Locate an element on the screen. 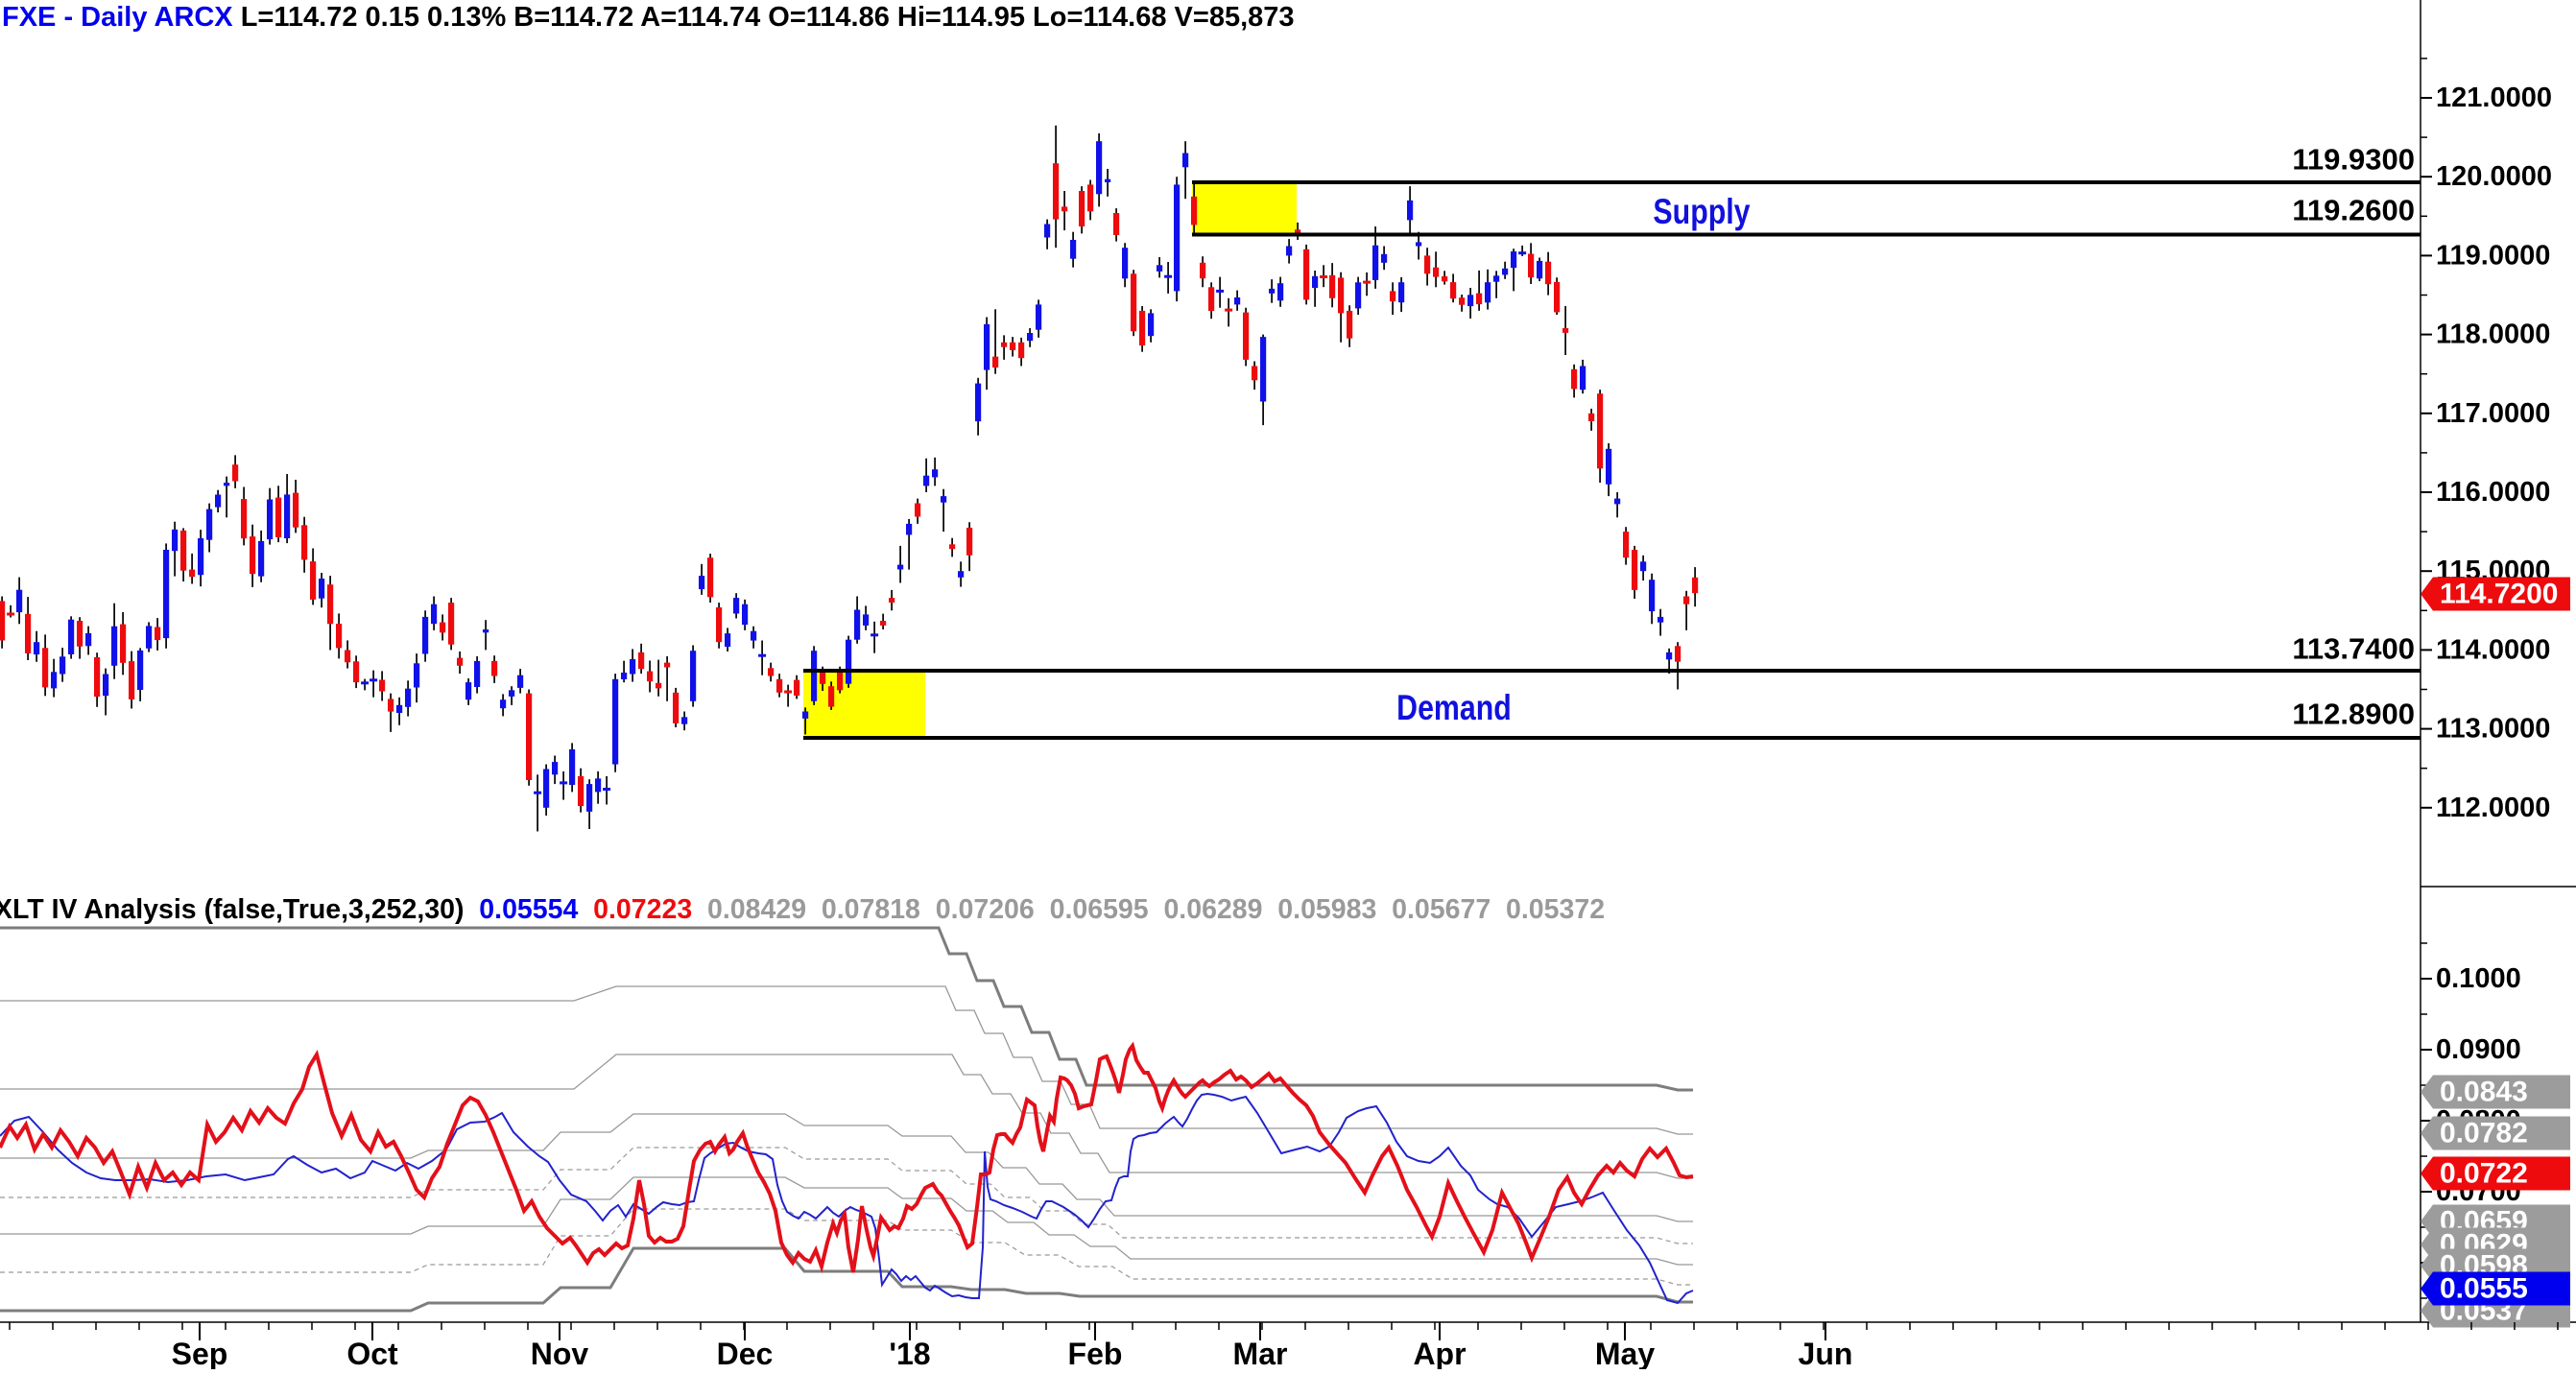 The height and width of the screenshot is (1374, 2576). svg-text: Sep is located at coordinates (200, 1353).